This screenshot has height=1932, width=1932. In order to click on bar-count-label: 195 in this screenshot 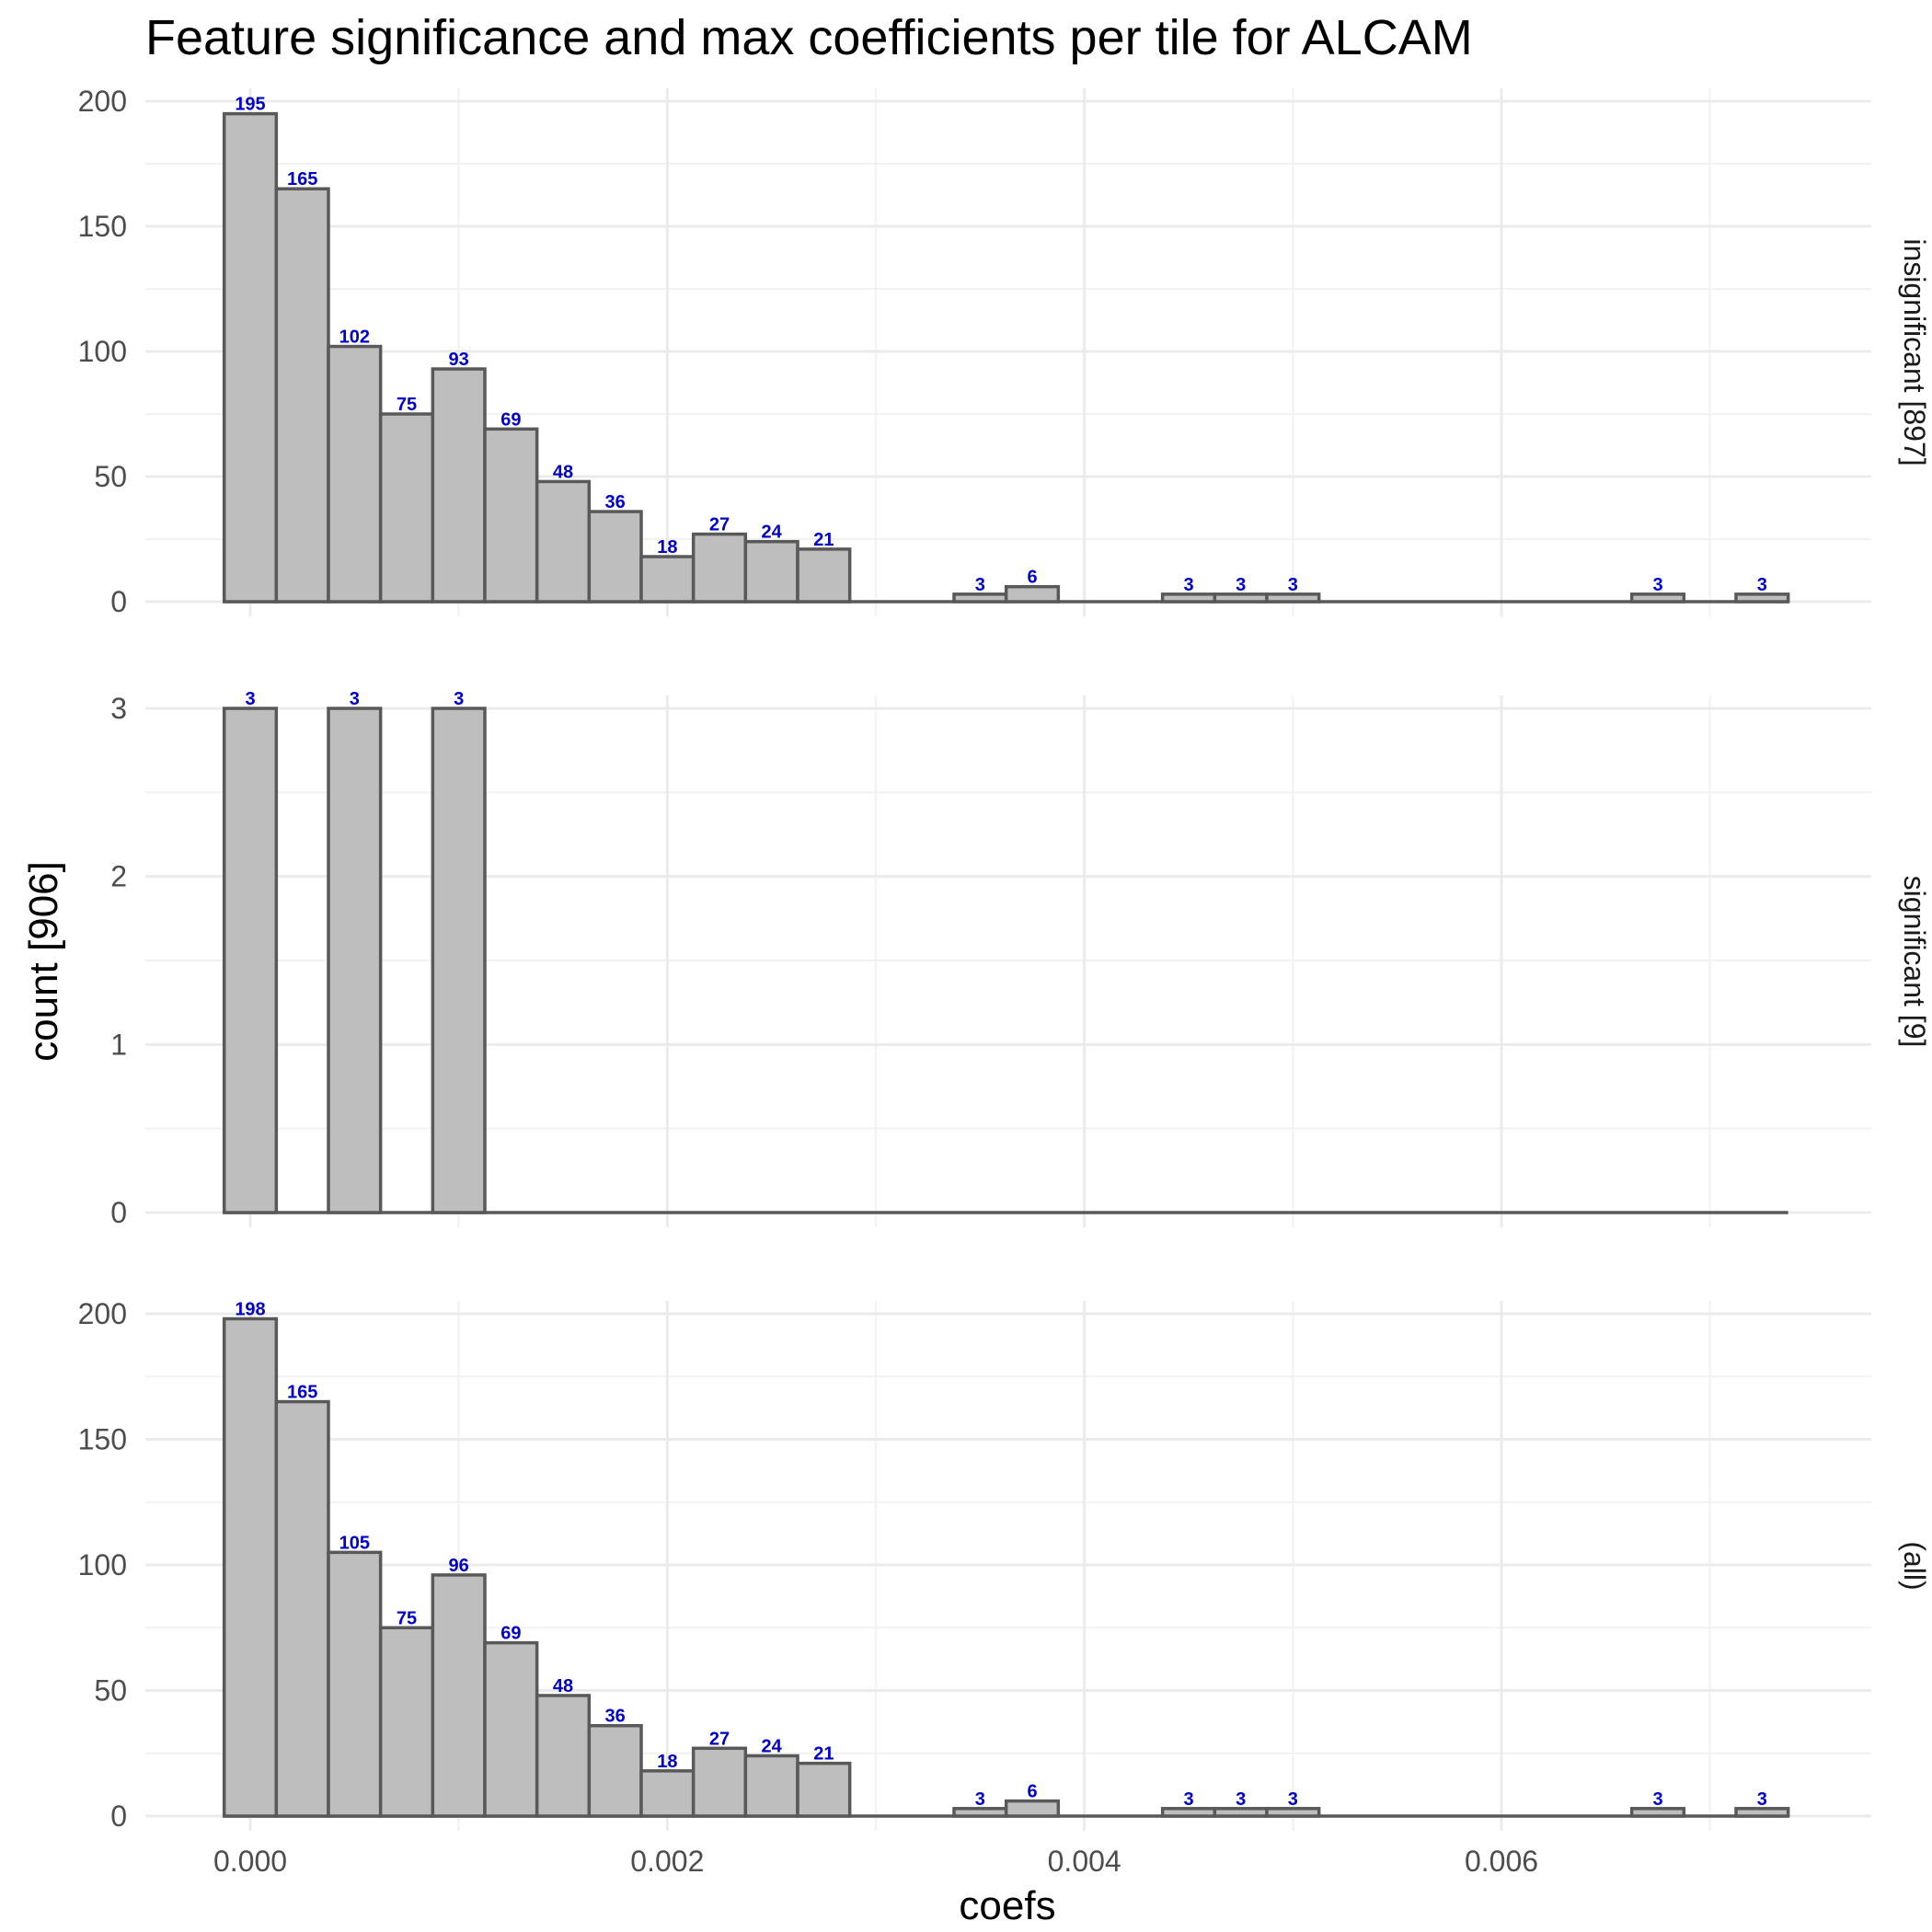, I will do `click(250, 105)`.